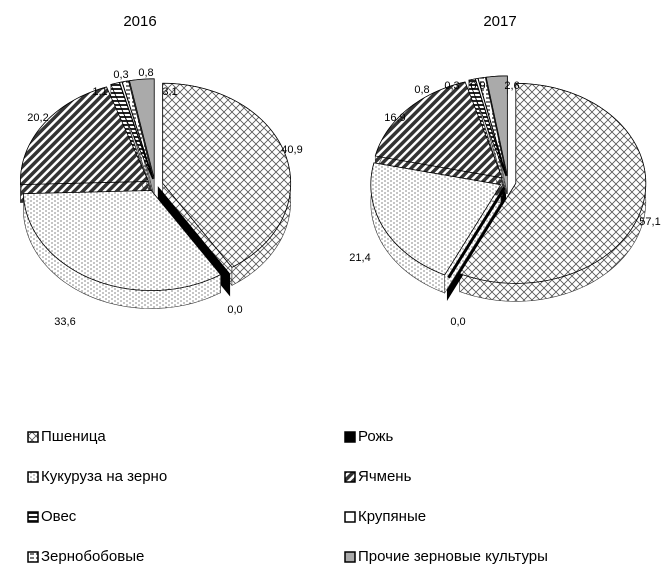  What do you see at coordinates (499, 21) in the screenshot?
I see `chart-title: 2017` at bounding box center [499, 21].